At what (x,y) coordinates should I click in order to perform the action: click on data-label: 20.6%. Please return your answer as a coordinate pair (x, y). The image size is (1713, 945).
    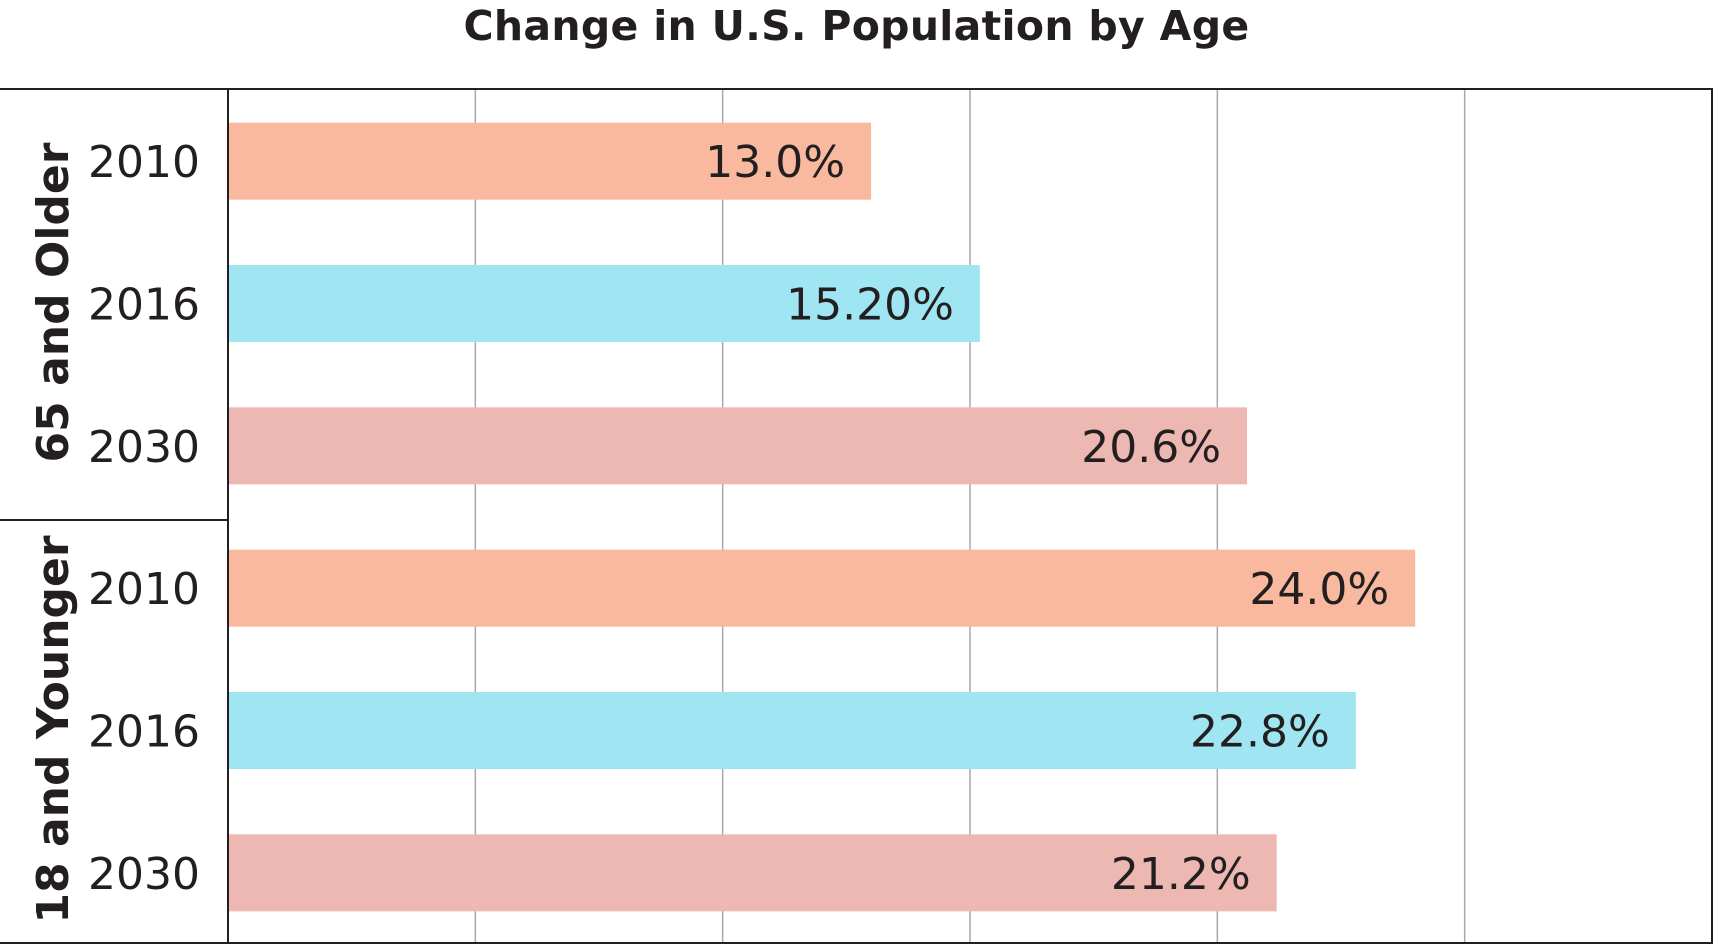
    Looking at the image, I should click on (1151, 447).